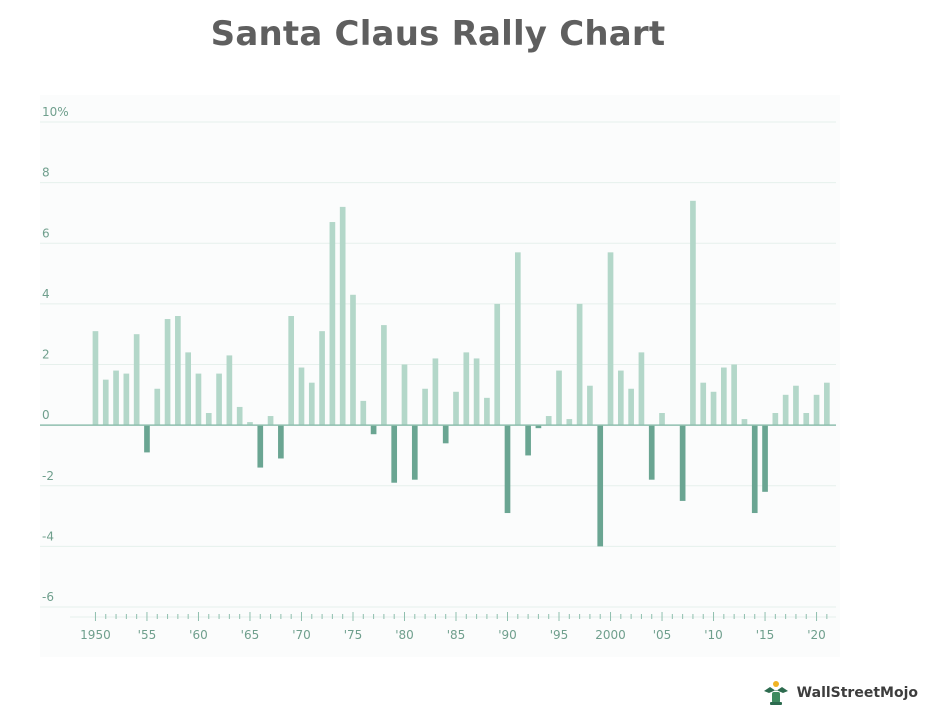 This screenshot has width=936, height=722. Describe the element at coordinates (517, 339) in the screenshot. I see `bar-1991` at that location.